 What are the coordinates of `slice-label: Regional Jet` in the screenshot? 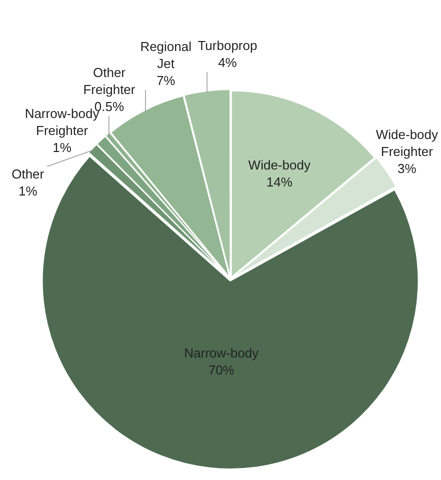 It's located at (166, 55).